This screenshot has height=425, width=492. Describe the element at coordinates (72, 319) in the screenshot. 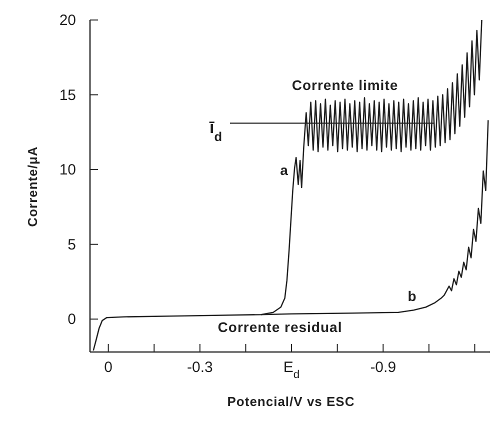

I see `y-tick-label: 0` at that location.